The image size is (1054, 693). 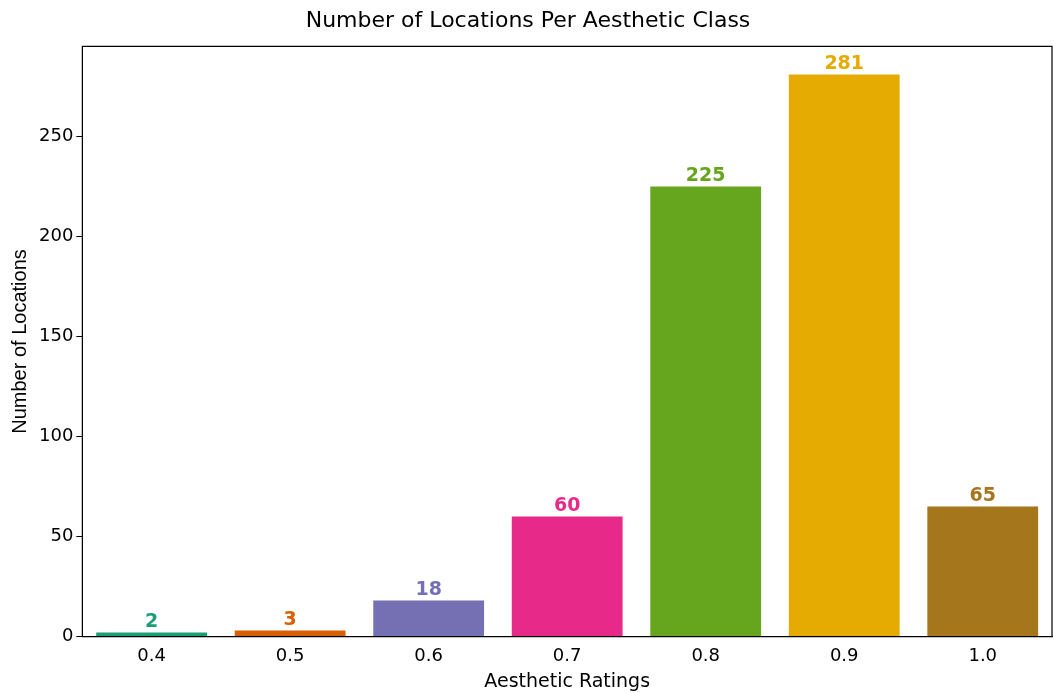 What do you see at coordinates (56, 235) in the screenshot?
I see `y-tick-label: 200` at bounding box center [56, 235].